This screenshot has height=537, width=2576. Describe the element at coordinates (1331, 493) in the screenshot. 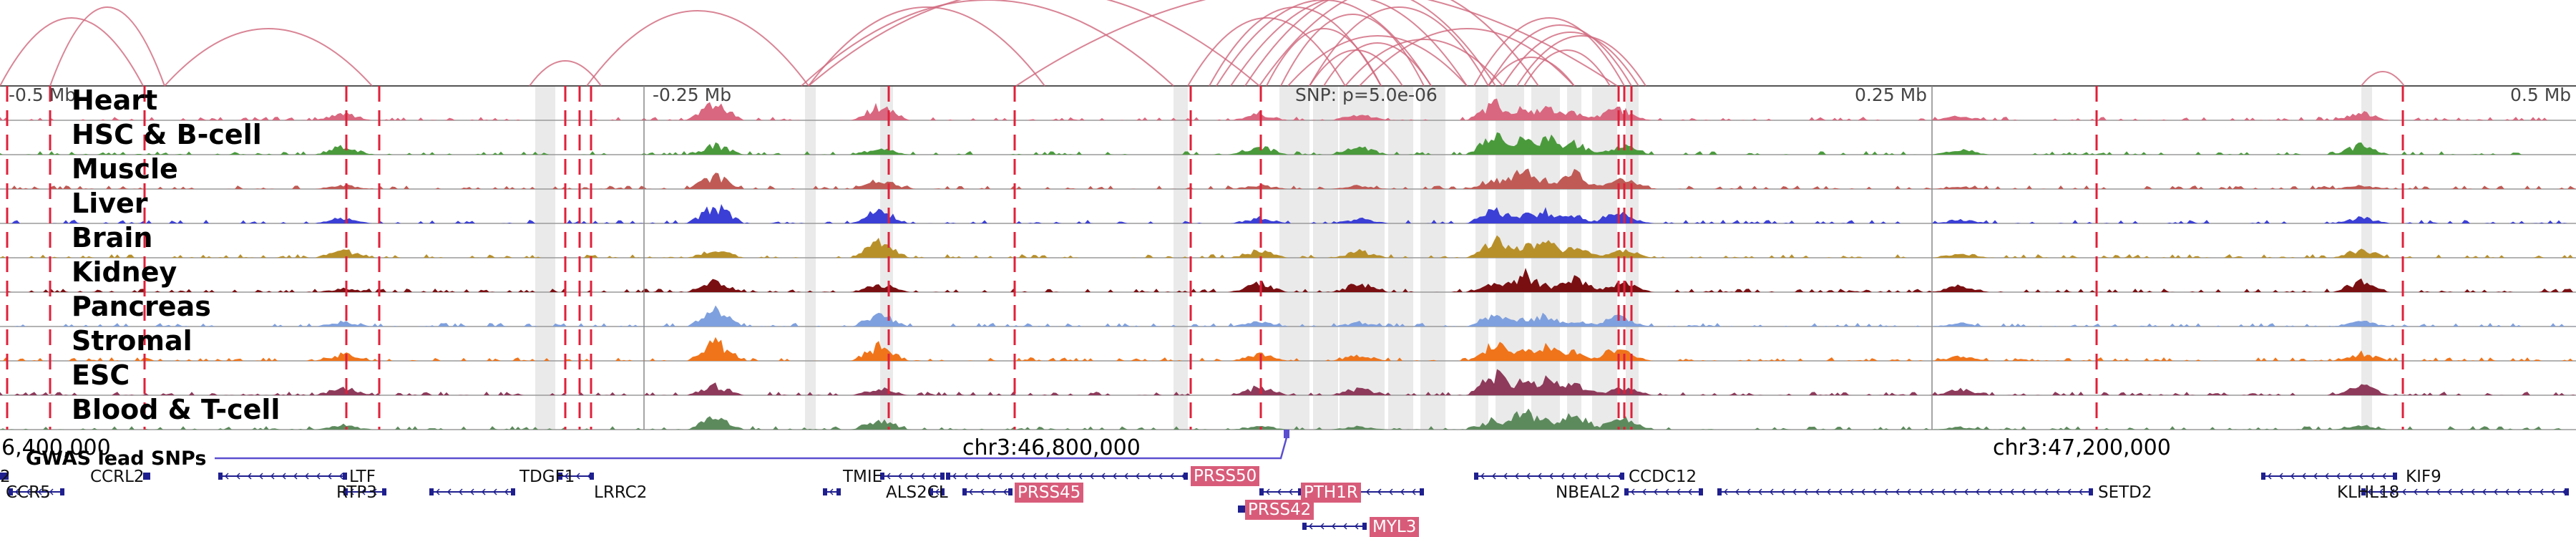

I see `gene-label-pth1r: PTH1R` at that location.